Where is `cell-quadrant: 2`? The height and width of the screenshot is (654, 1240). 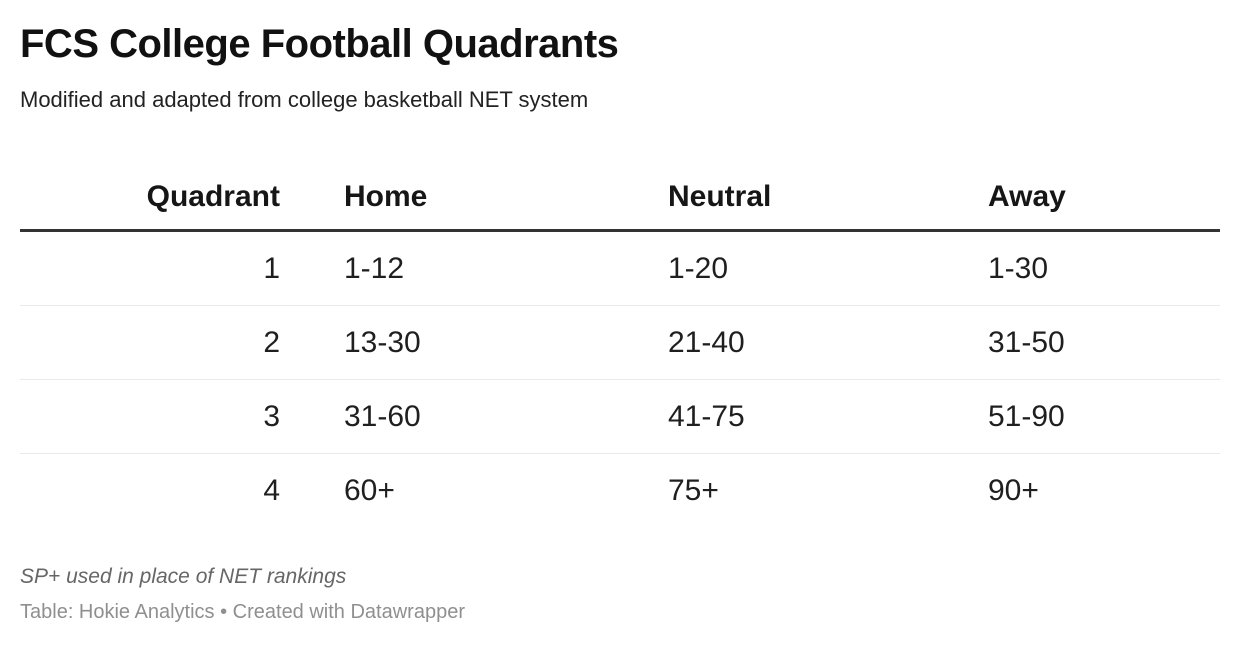 cell-quadrant: 2 is located at coordinates (150, 342).